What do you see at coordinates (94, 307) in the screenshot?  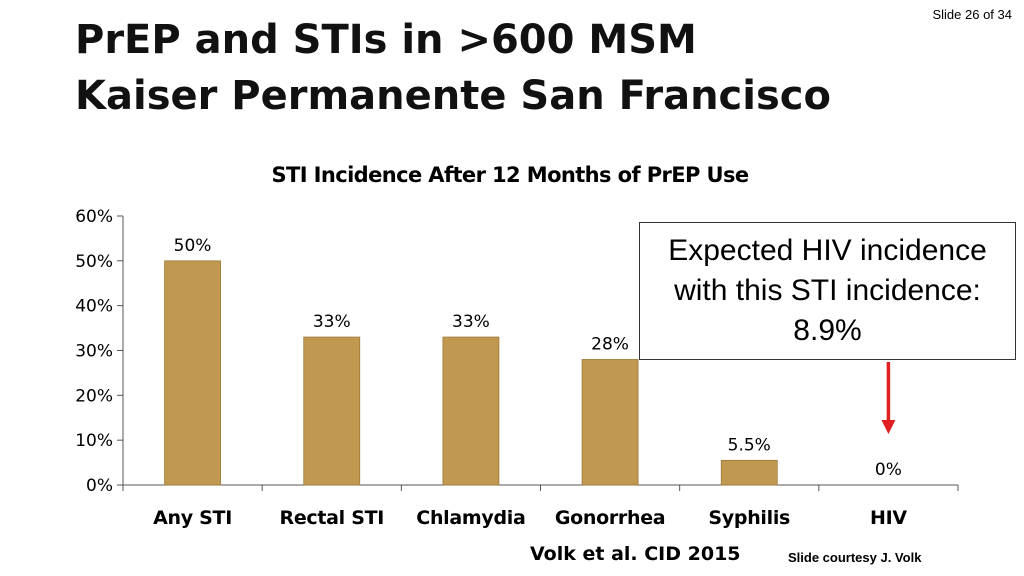 I see `y-tick-label: 40%` at bounding box center [94, 307].